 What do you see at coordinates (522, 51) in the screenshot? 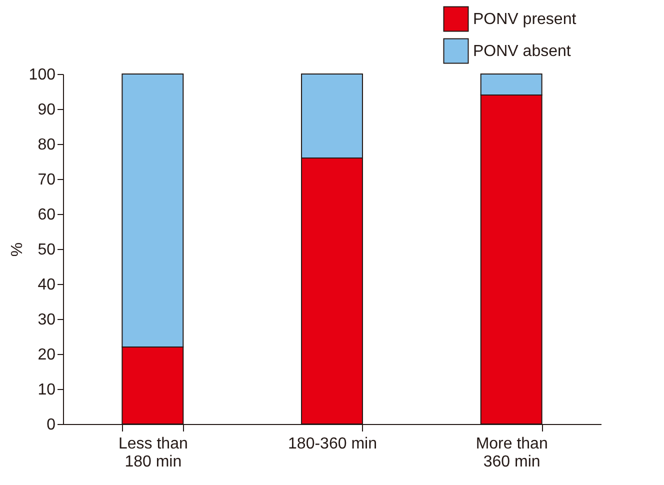
I see `legend-label: PONV absent` at bounding box center [522, 51].